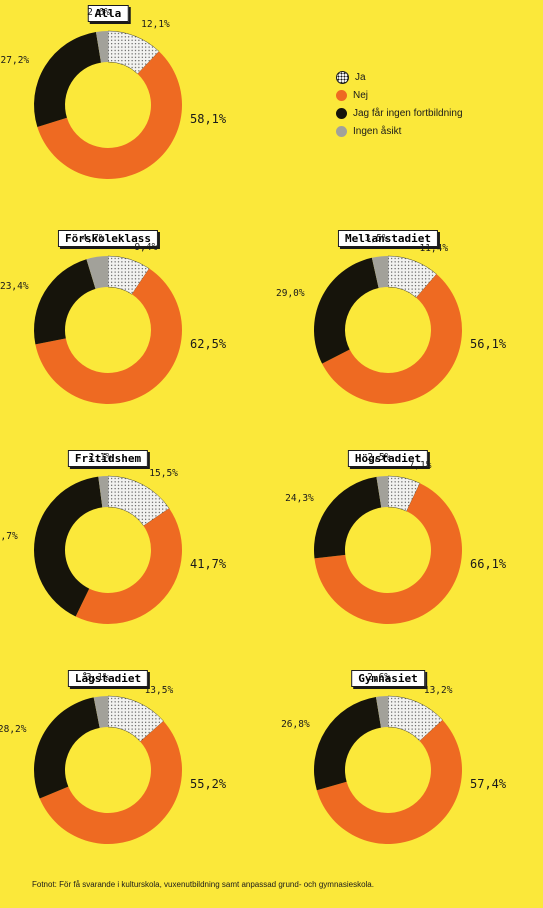 The width and height of the screenshot is (543, 908). Describe the element at coordinates (299, 499) in the screenshot. I see `value-label-ingen-fortbildning: 24,3%` at that location.